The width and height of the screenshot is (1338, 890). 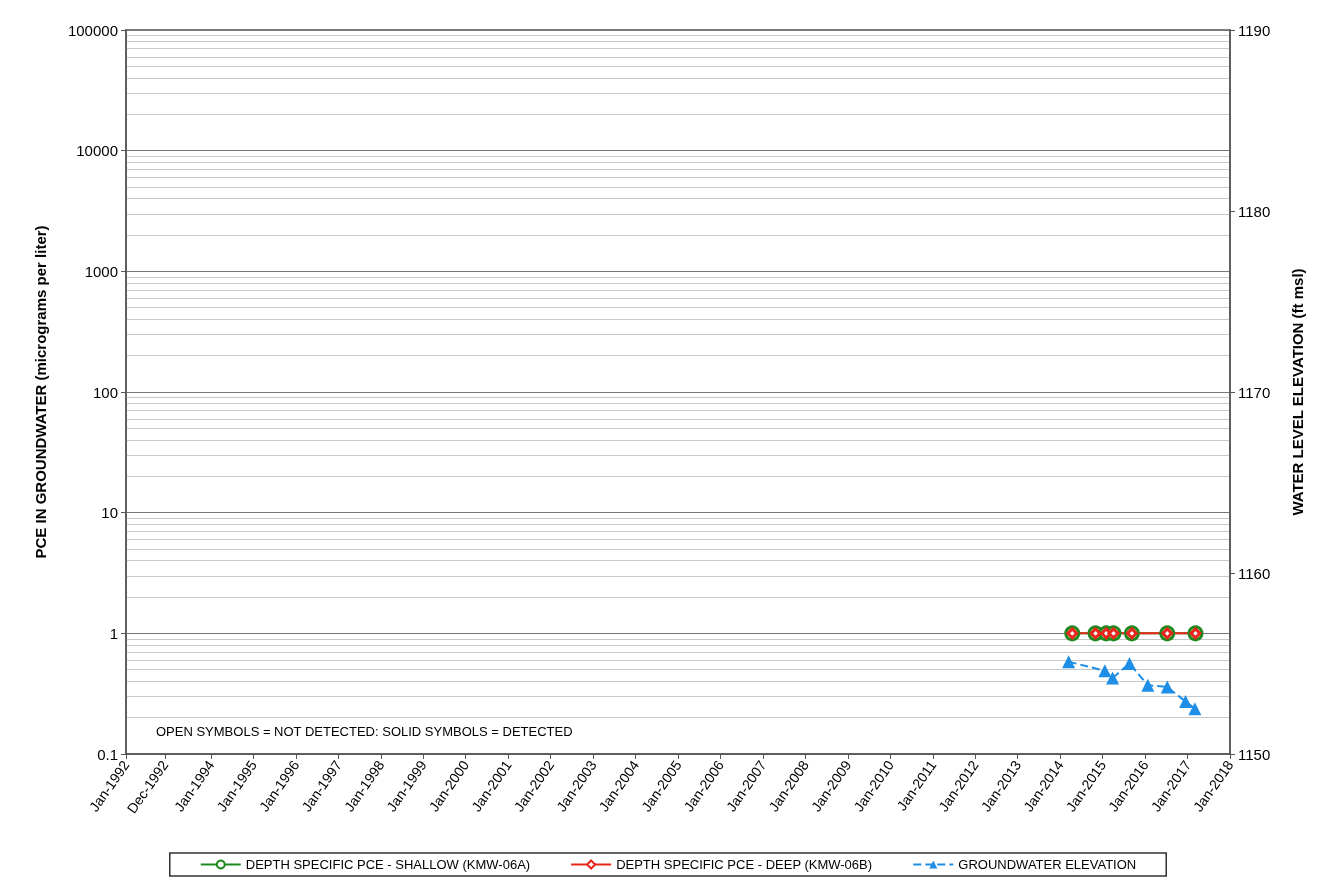 What do you see at coordinates (92, 30) in the screenshot?
I see `y-tick-label: 100000` at bounding box center [92, 30].